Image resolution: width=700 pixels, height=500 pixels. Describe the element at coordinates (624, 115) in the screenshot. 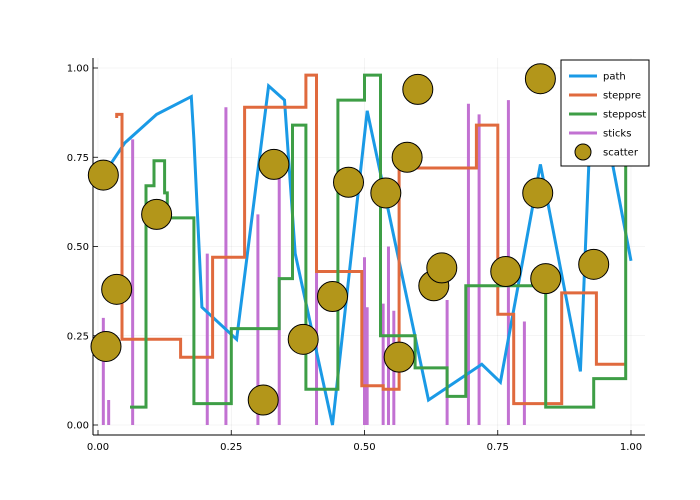

I see `legend-label: steppost` at that location.